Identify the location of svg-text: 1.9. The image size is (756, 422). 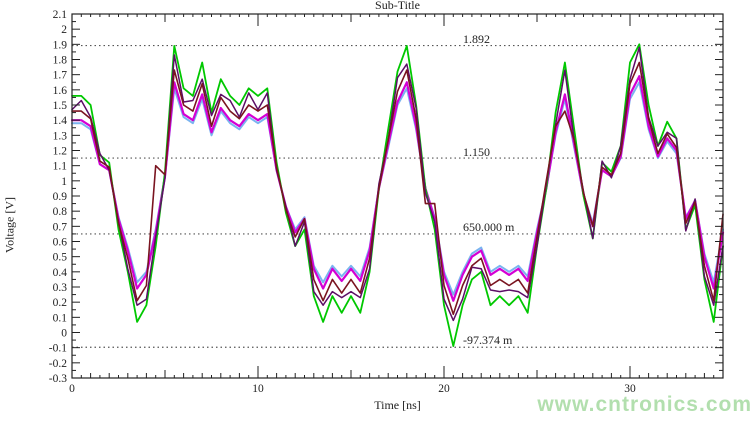
(60, 45).